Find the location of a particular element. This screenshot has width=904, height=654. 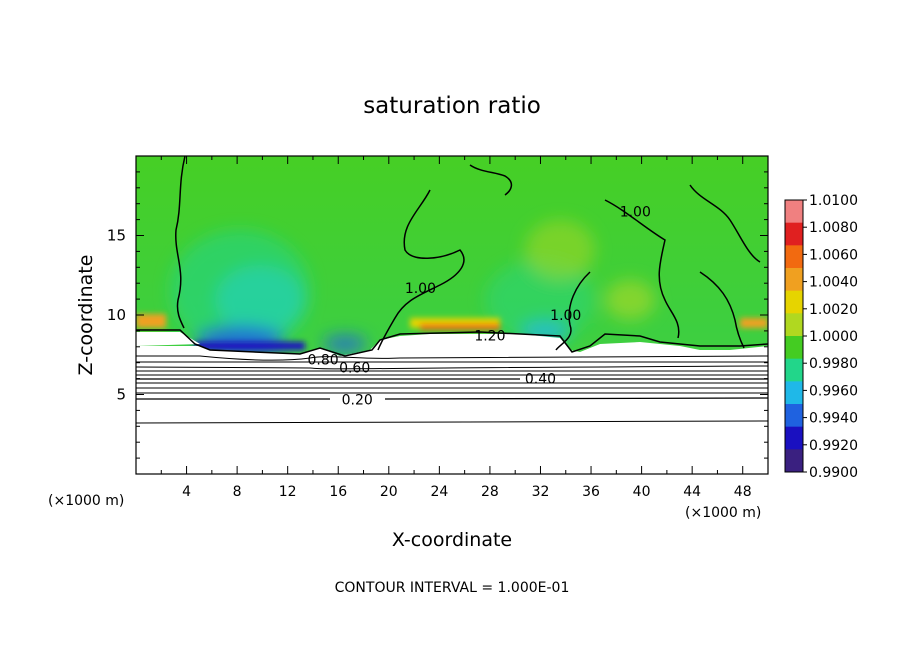

cyan-plume-center is located at coordinates (260, 300).